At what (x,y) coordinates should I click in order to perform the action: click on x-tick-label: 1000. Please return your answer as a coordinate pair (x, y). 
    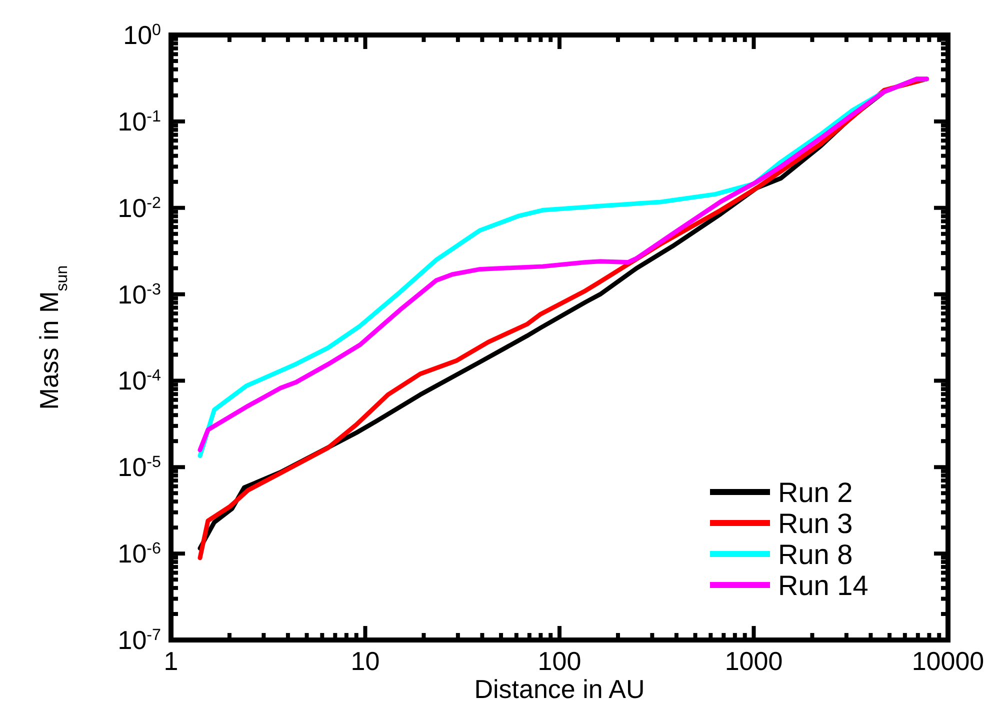
    Looking at the image, I should click on (753, 661).